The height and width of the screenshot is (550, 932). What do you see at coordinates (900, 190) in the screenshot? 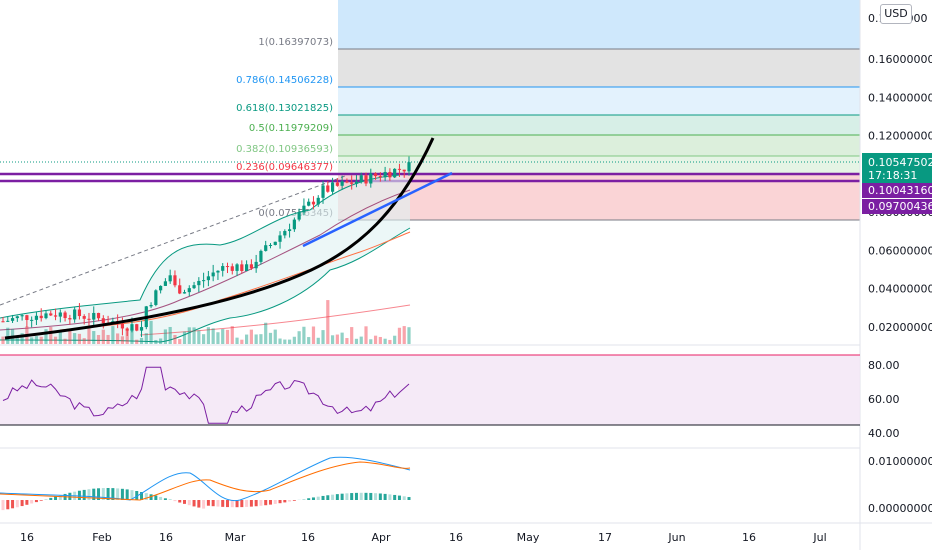
I see `svg-text: 0.10043160` at bounding box center [900, 190].